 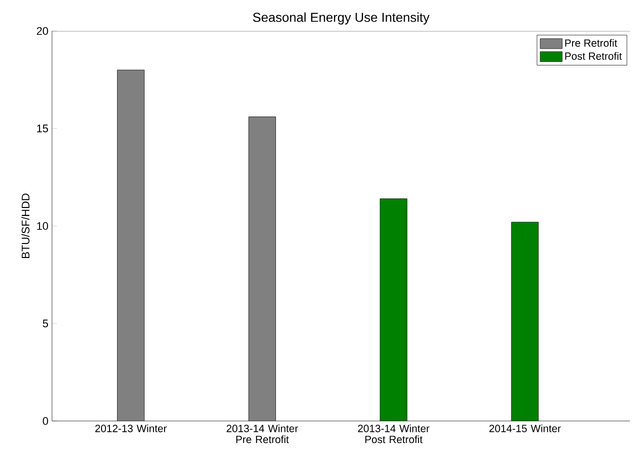 What do you see at coordinates (262, 434) in the screenshot?
I see `x-tick-label: 2013-14 Winter Pre Retrofit` at bounding box center [262, 434].